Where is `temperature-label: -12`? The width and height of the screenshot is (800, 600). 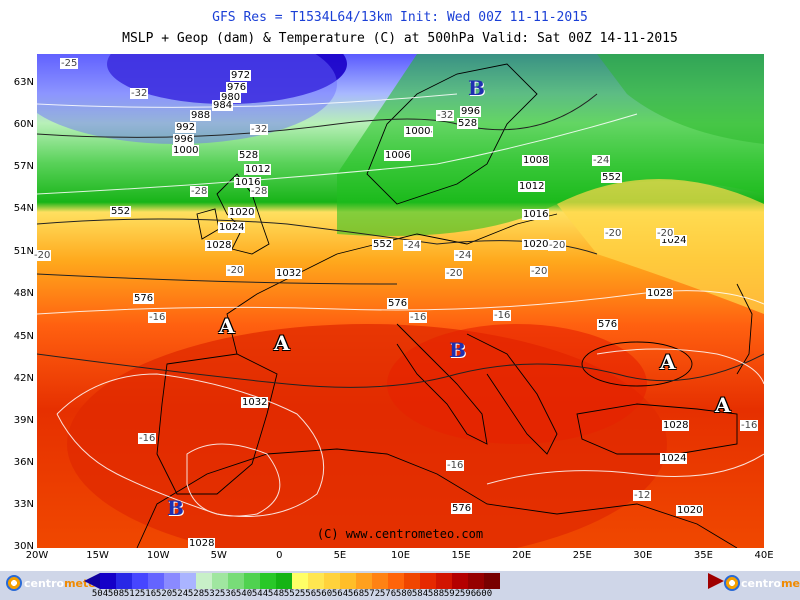 temperature-label: -12 is located at coordinates (642, 495).